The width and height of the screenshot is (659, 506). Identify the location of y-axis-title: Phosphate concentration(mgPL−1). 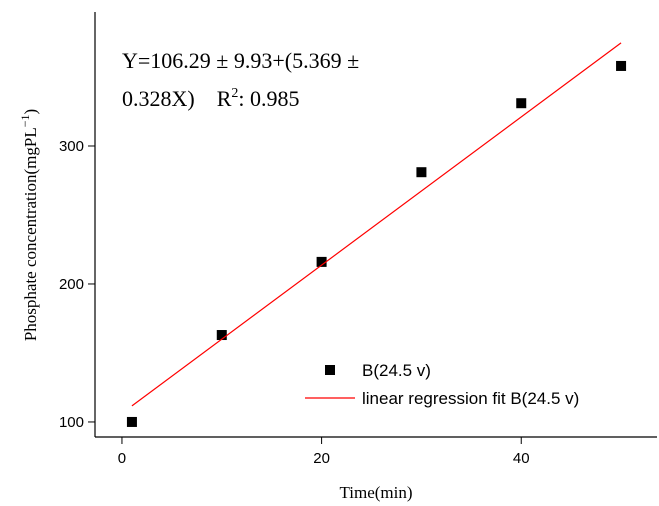
(29, 225).